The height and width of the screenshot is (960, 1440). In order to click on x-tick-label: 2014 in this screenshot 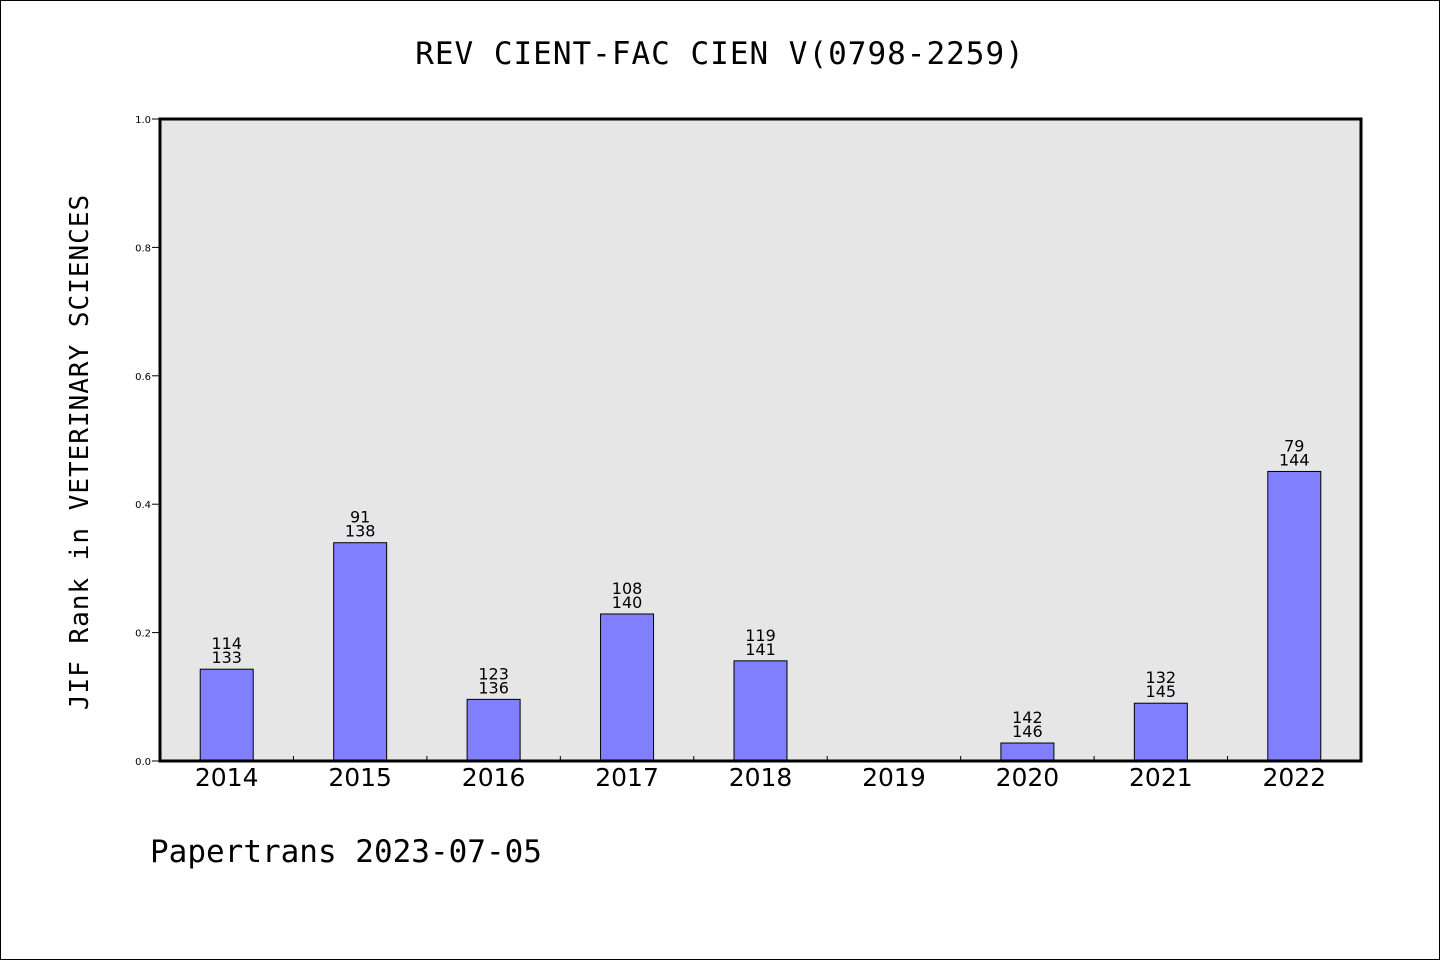, I will do `click(227, 777)`.